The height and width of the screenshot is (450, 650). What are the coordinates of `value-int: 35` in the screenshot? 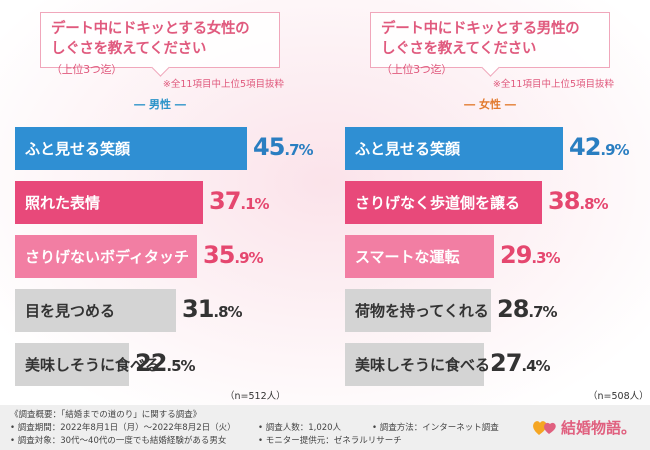 It's located at (219, 255).